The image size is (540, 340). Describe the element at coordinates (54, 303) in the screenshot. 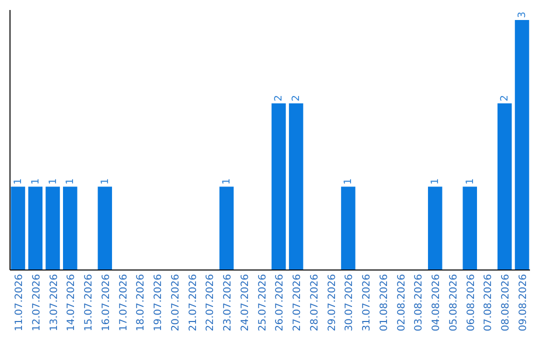

I see `x-tick-label: 13.07.2026` at that location.